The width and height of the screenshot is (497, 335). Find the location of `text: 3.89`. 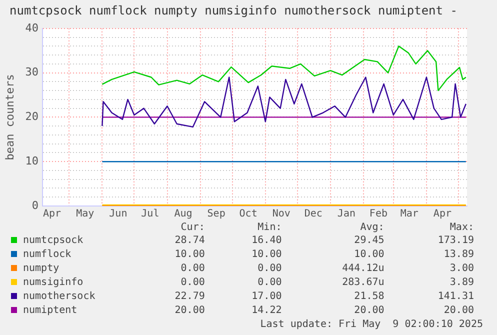

text: 3.89 is located at coordinates (461, 283).